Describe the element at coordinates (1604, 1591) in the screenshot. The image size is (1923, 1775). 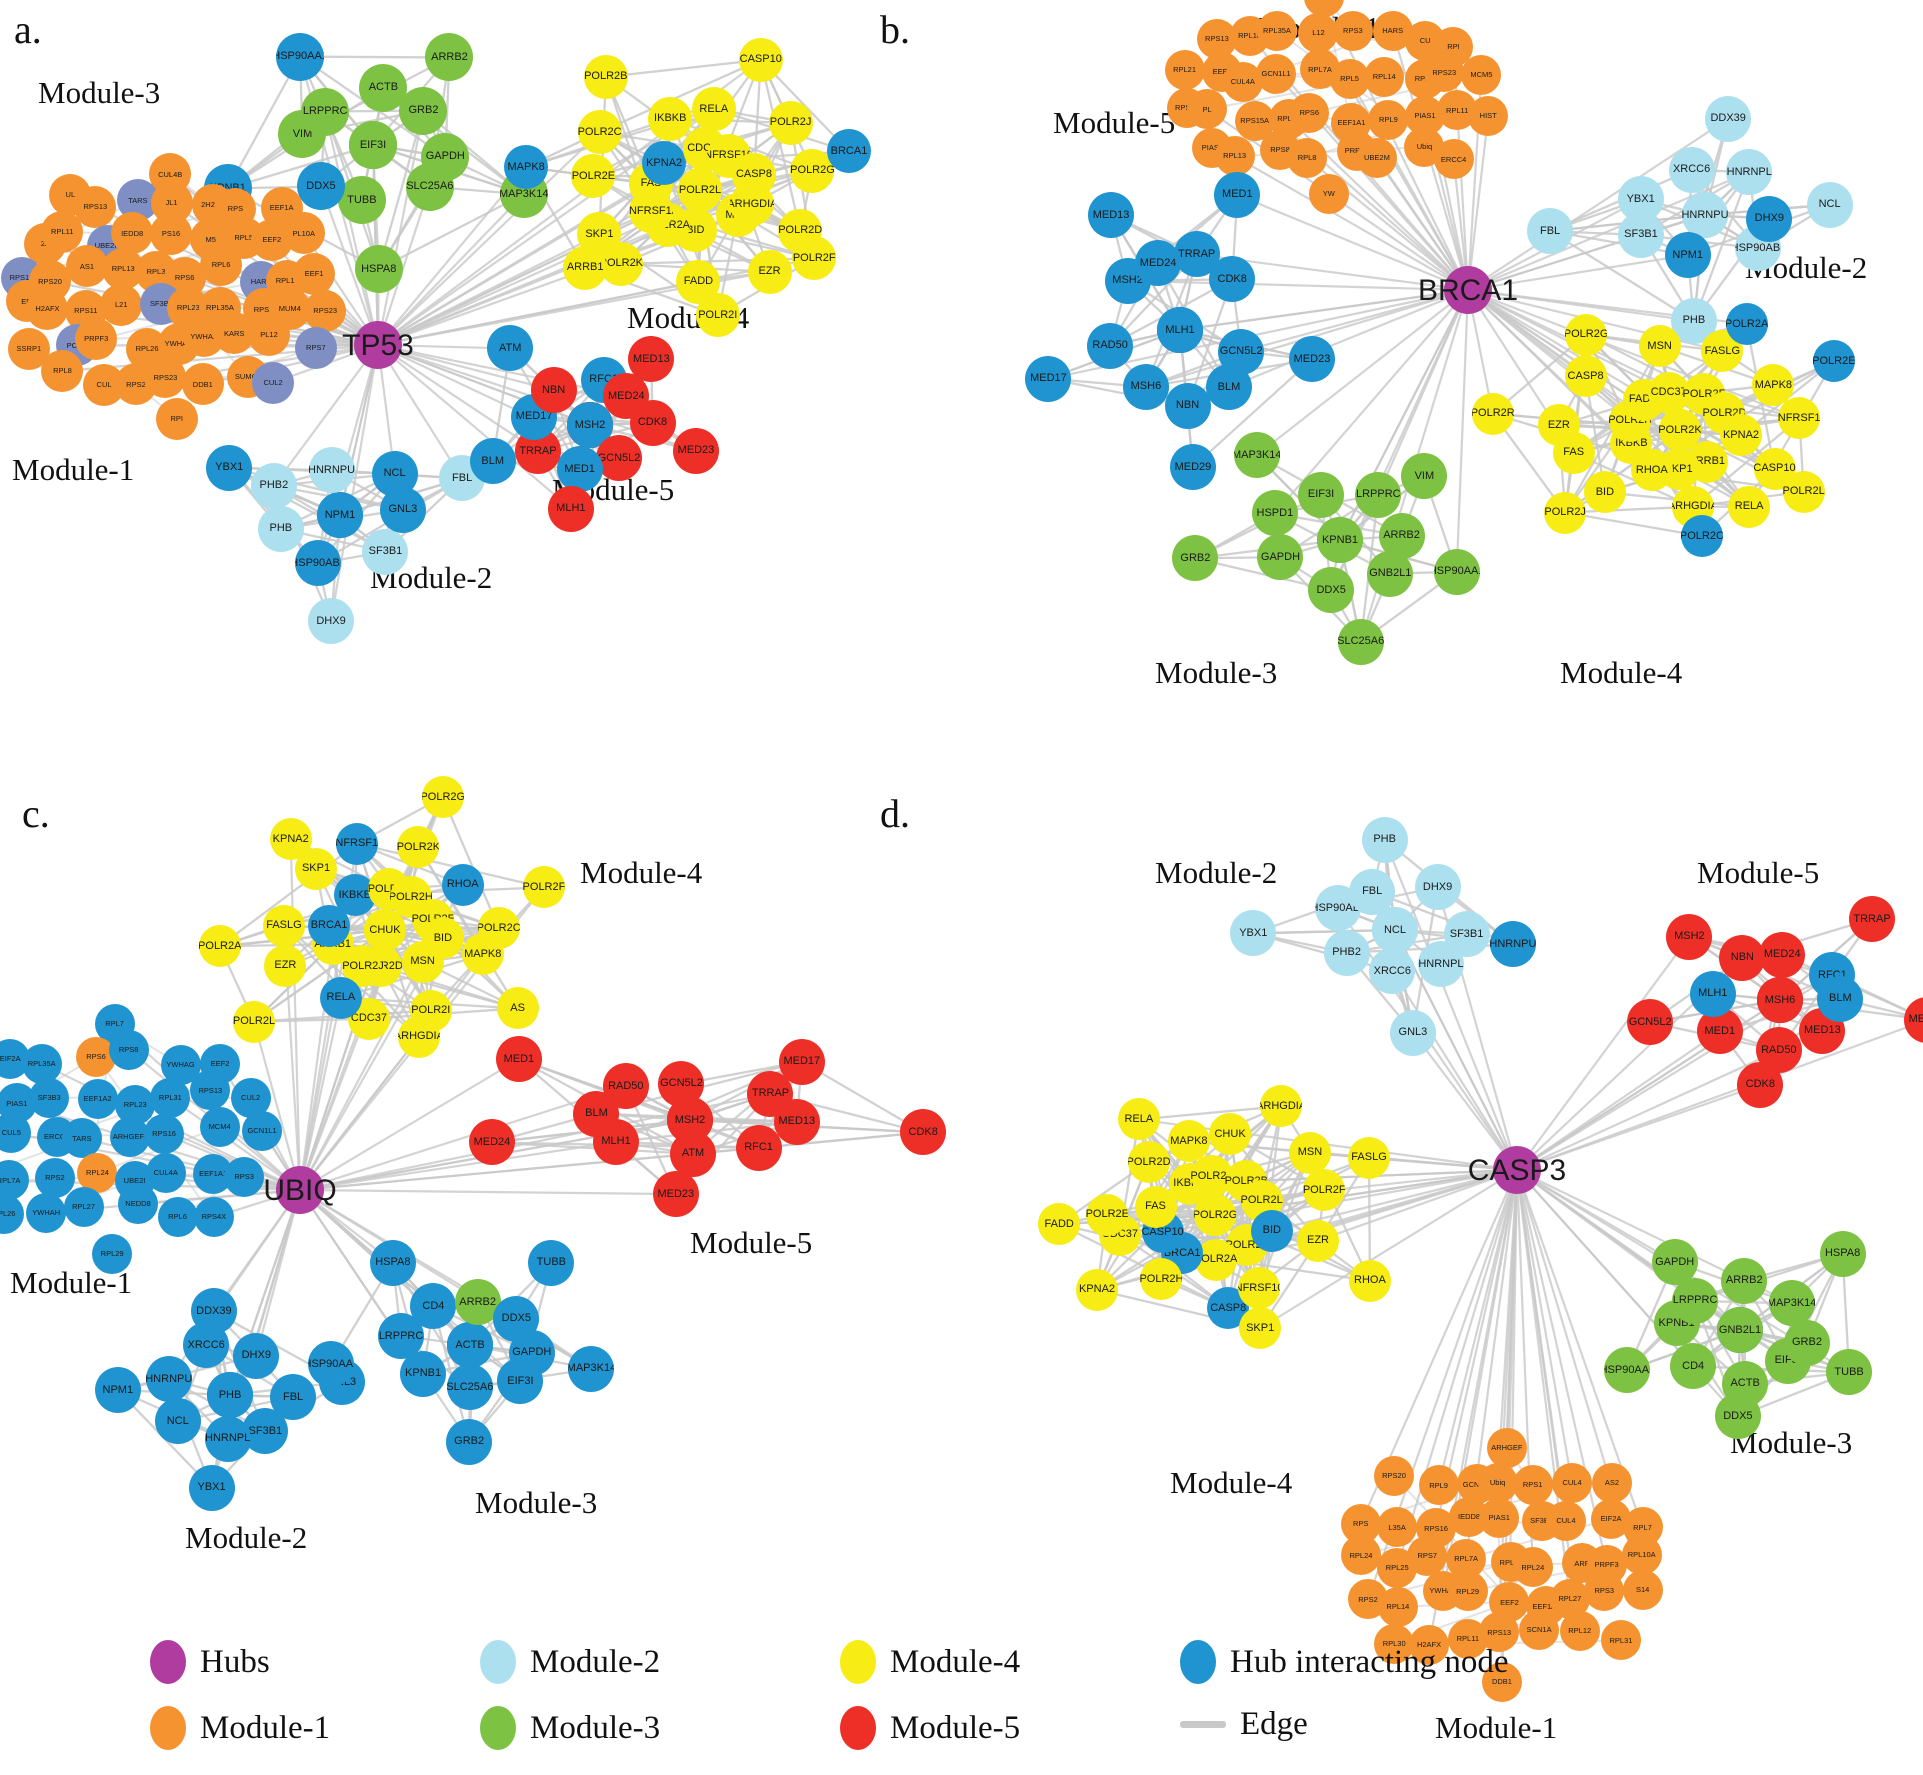
I see `node-module-1: RPS3` at that location.